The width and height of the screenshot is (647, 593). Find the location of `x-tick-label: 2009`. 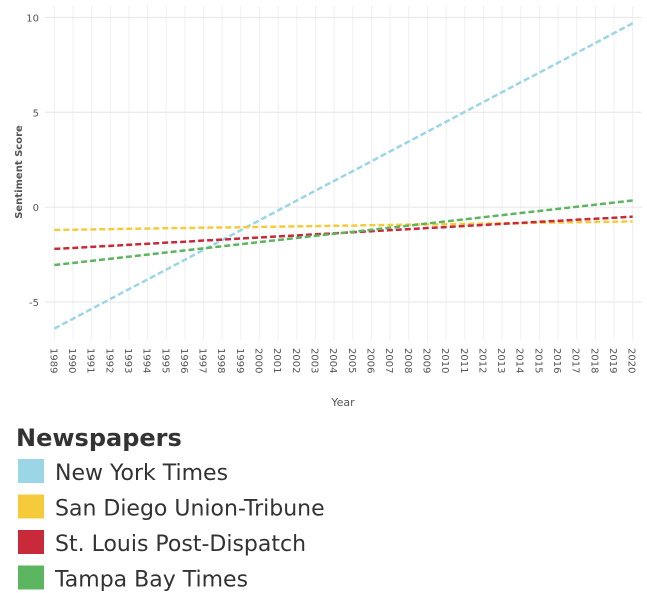

x-tick-label: 2009 is located at coordinates (425, 360).